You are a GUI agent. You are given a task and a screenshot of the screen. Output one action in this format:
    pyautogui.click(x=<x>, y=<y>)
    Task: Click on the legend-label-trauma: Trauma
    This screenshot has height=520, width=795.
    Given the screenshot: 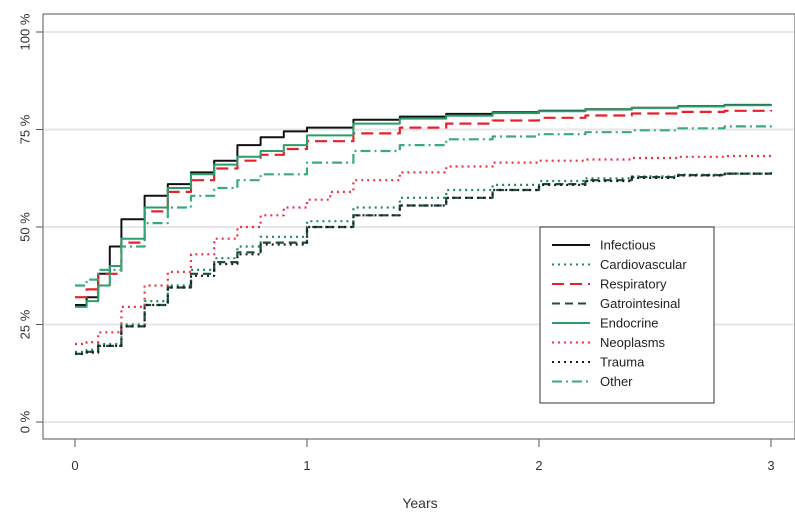 What is the action you would take?
    pyautogui.click(x=622, y=362)
    